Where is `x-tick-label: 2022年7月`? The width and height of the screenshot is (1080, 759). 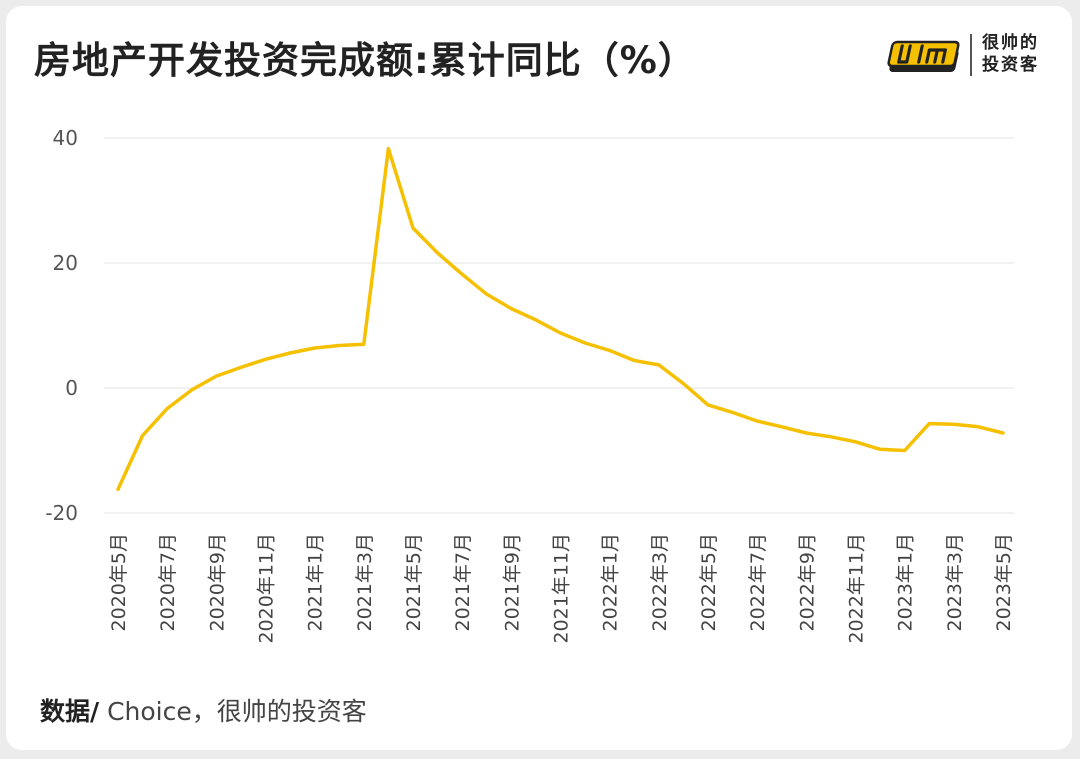 x-tick-label: 2022年7月 is located at coordinates (758, 582).